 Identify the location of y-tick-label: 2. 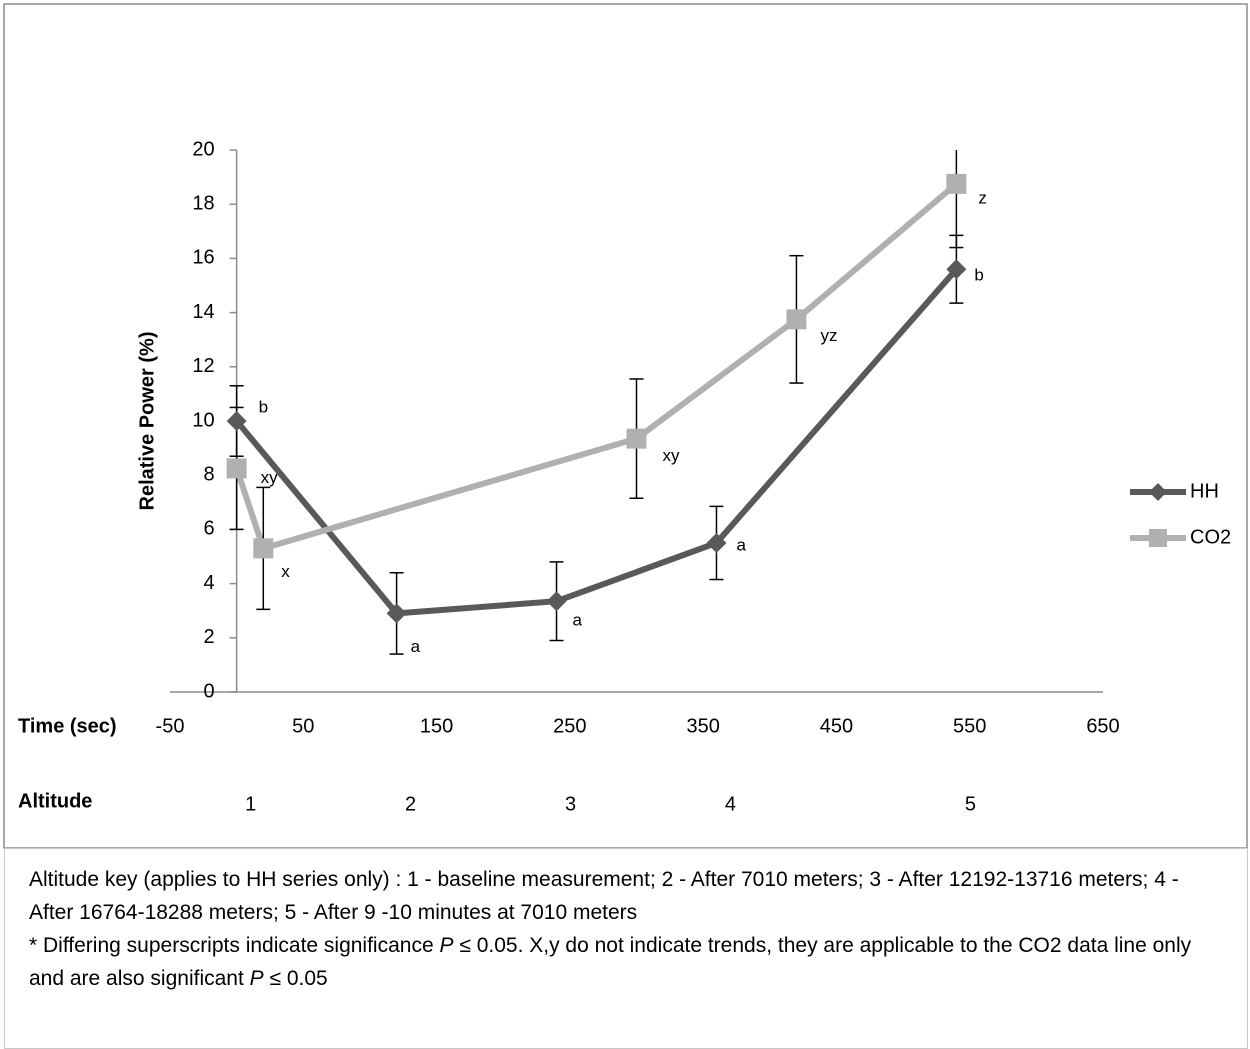
(209, 637).